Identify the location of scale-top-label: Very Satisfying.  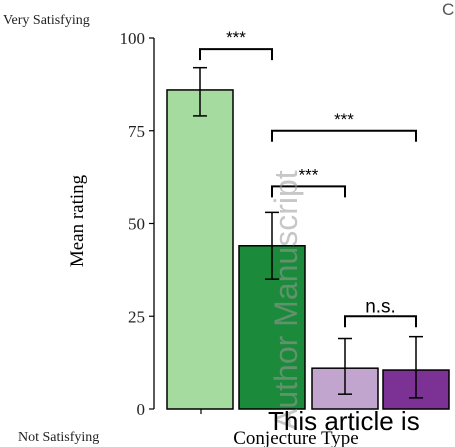
(46, 20).